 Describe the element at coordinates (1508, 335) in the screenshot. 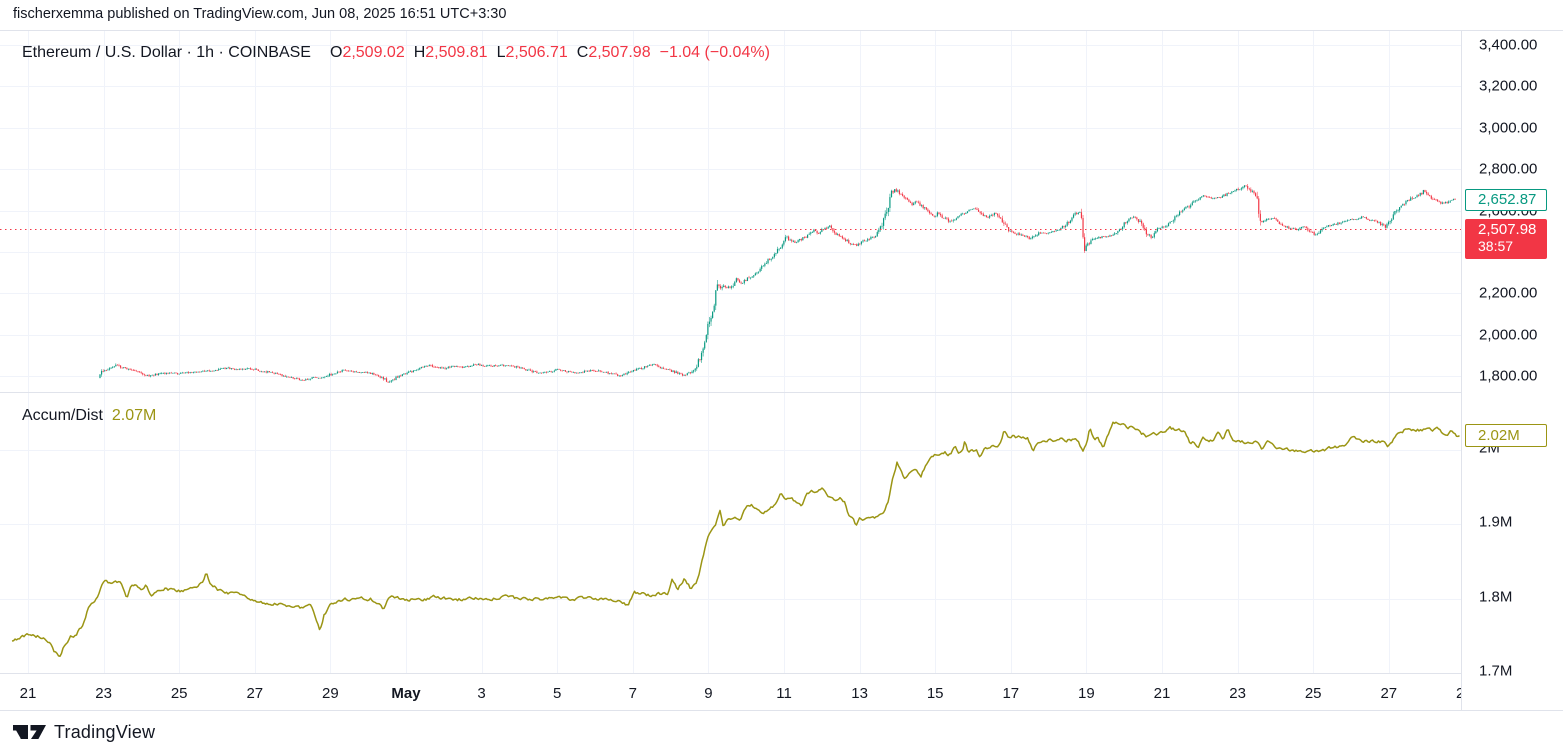

I see `price-tick-label: 2,000.00` at that location.